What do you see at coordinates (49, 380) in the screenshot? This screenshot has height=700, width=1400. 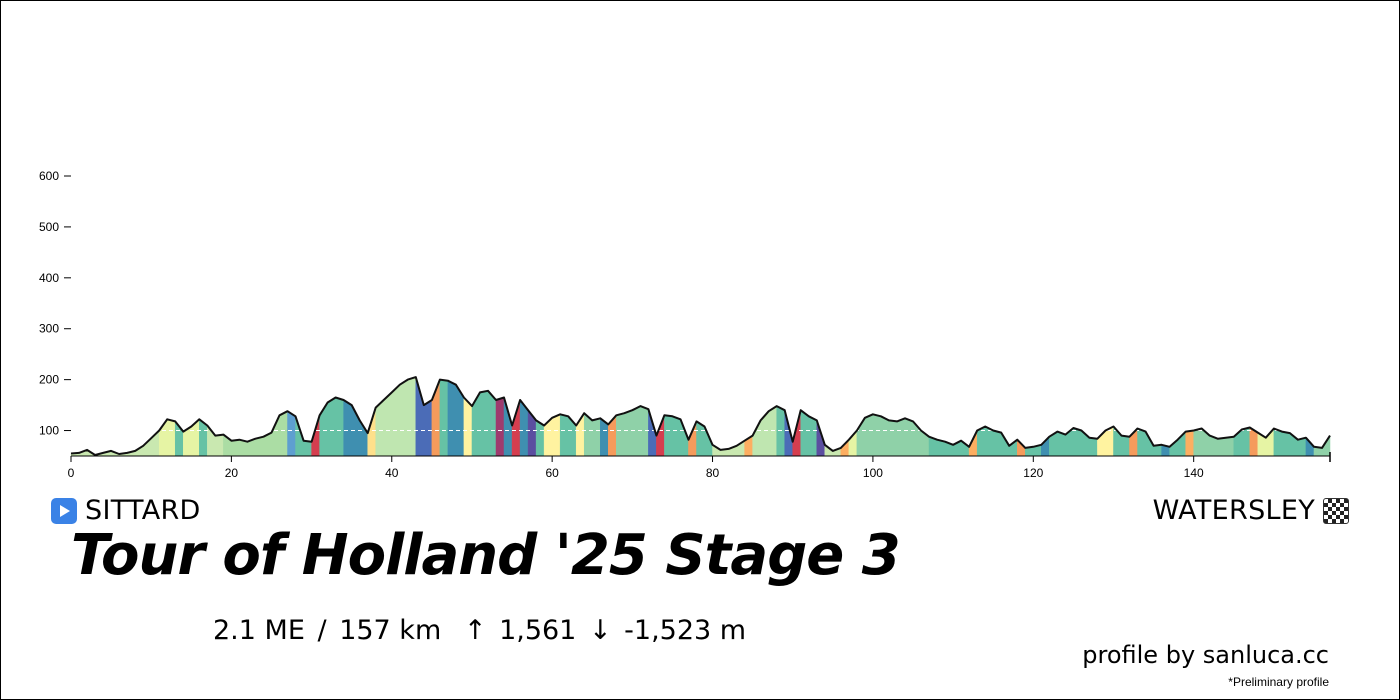 I see `y-tick-label: 200` at bounding box center [49, 380].